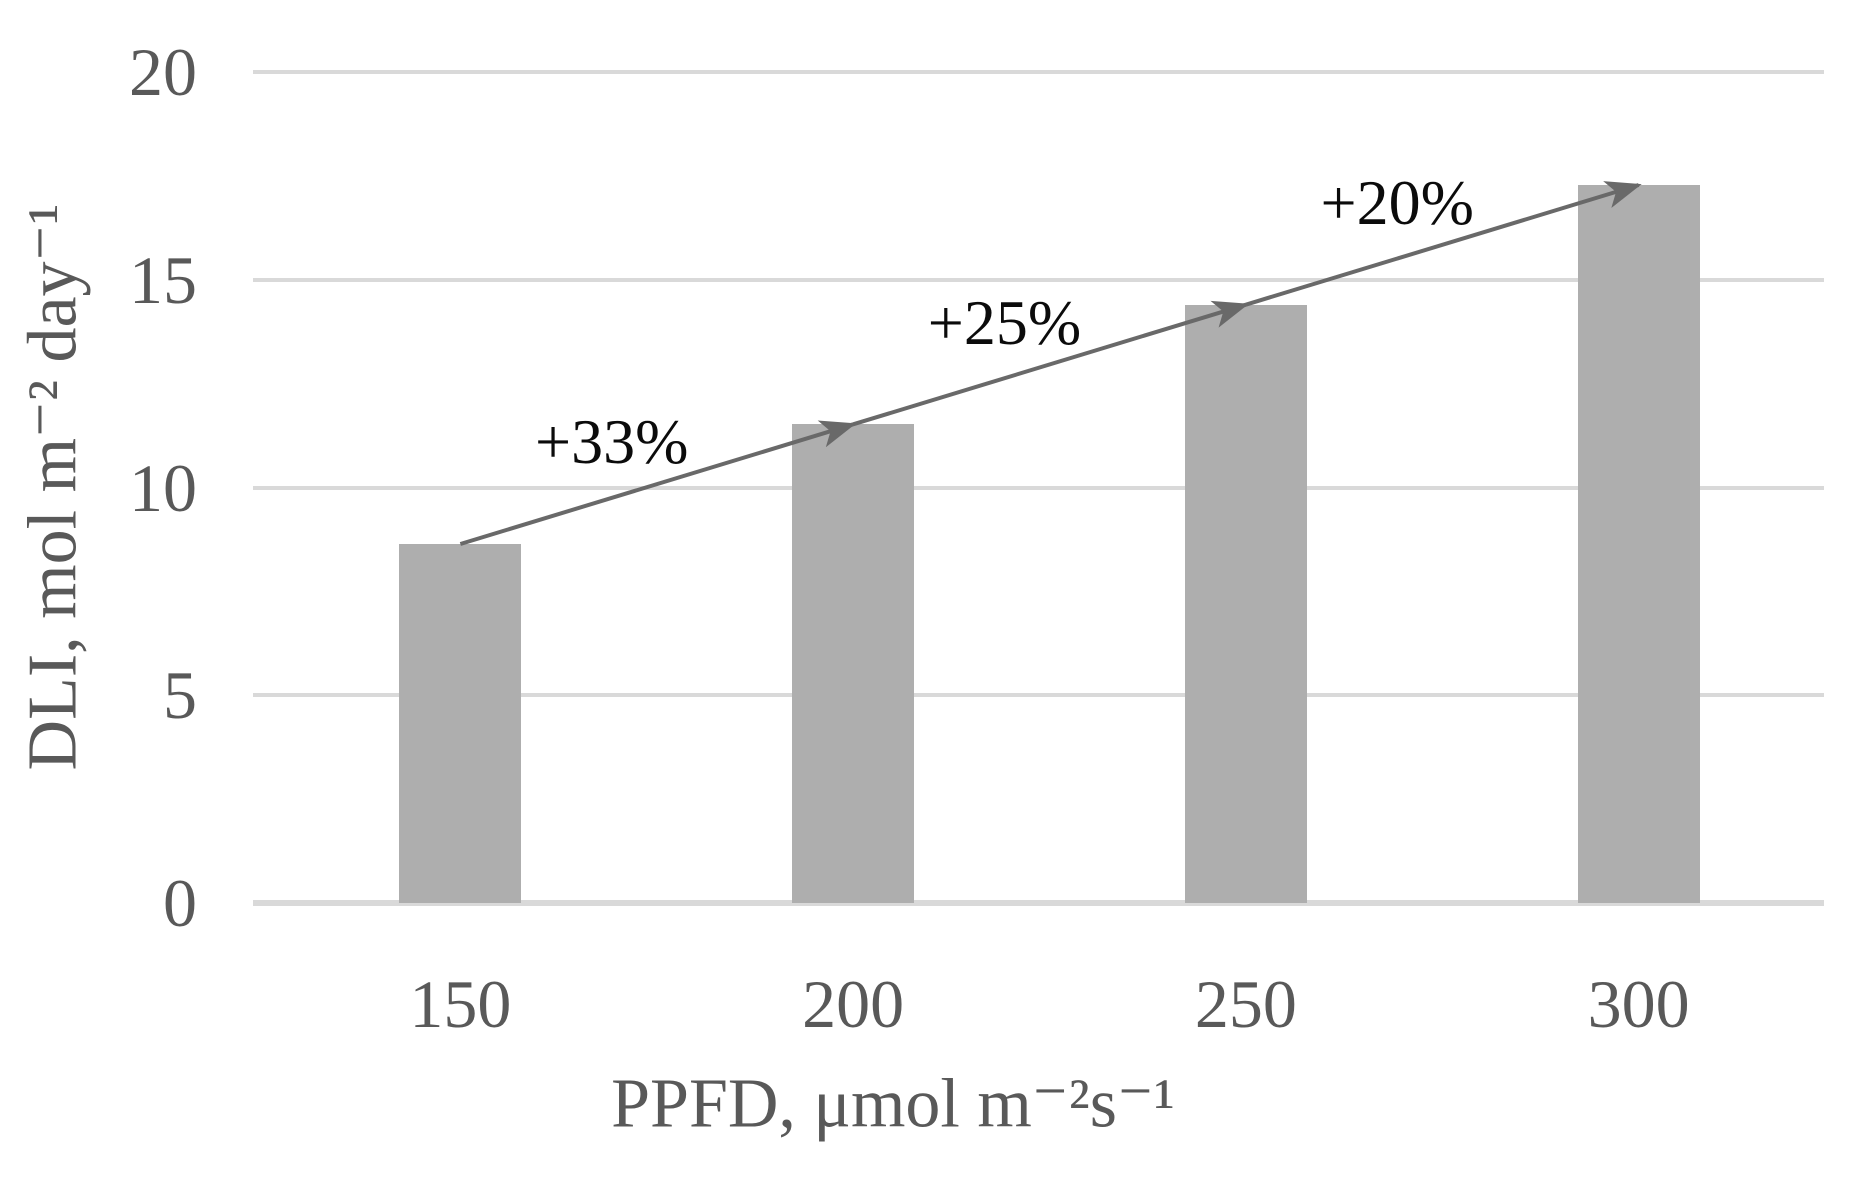  Describe the element at coordinates (1638, 1004) in the screenshot. I see `x-tick-label: 300` at that location.